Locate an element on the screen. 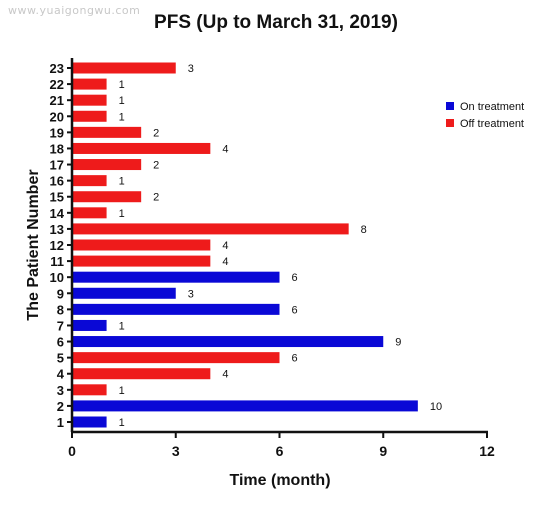  legend: On treatment Off treatment is located at coordinates (485, 115).